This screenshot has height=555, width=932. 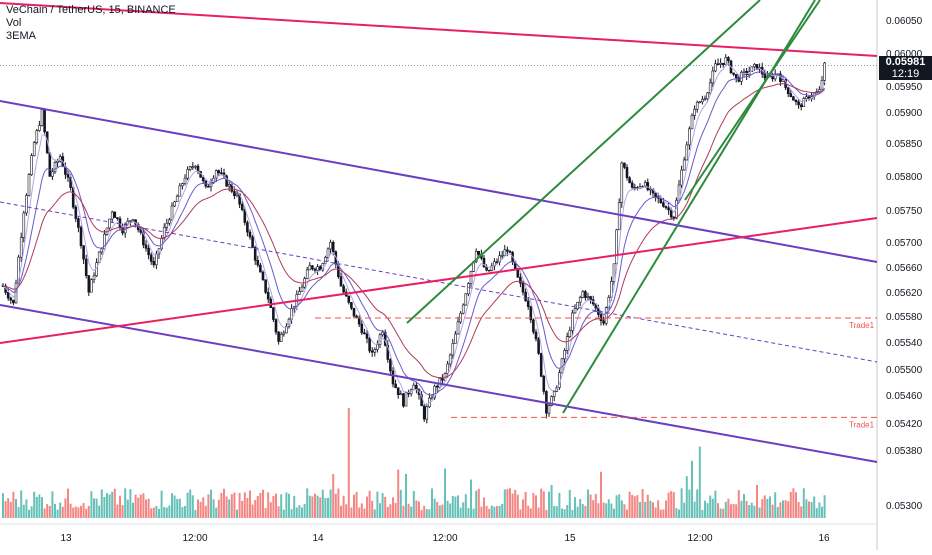 I want to click on trade-label-2: Trade1, so click(x=862, y=424).